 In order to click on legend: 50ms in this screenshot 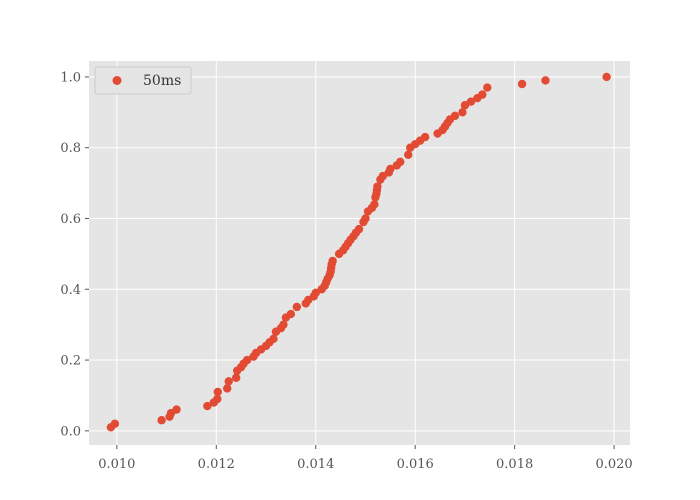, I will do `click(143, 80)`.